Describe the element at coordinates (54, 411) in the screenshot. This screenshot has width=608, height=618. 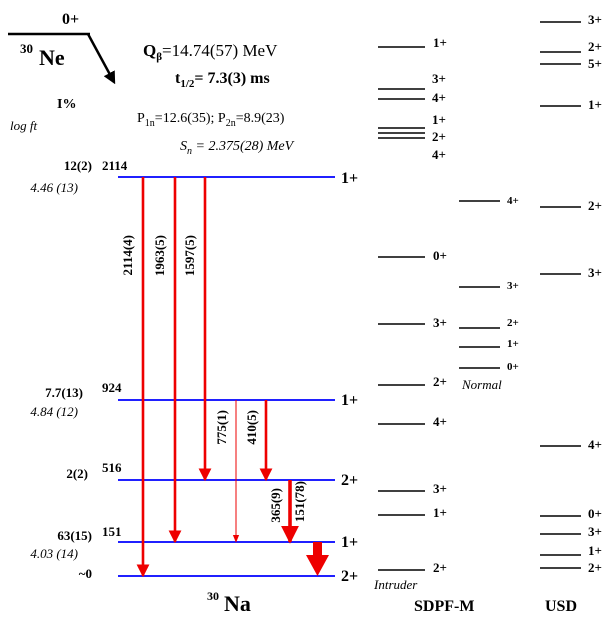
I see `level-logft: 4.84 (12)` at that location.